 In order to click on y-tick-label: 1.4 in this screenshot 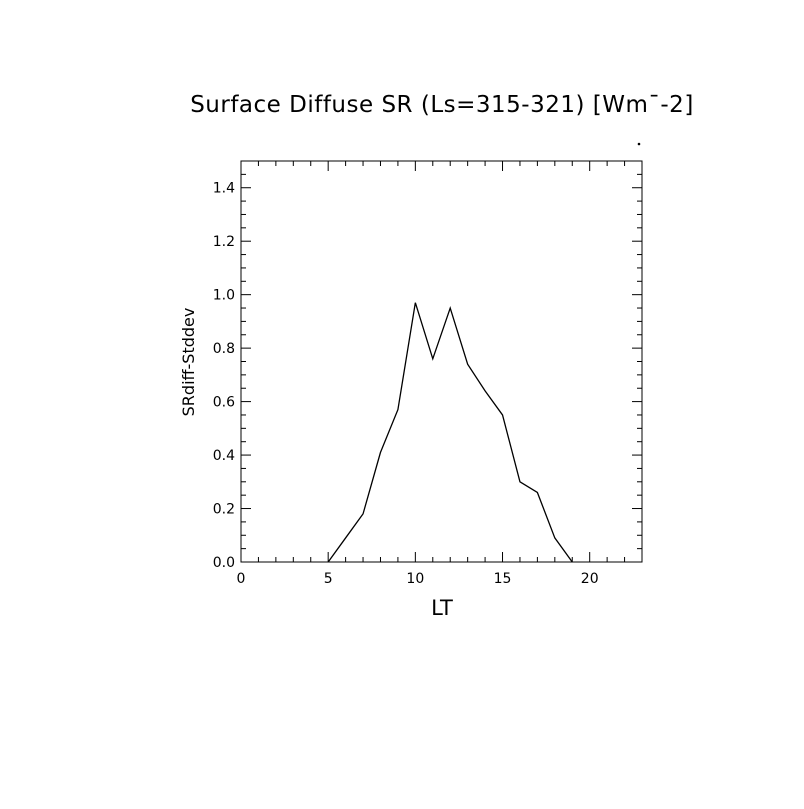, I will do `click(224, 189)`.